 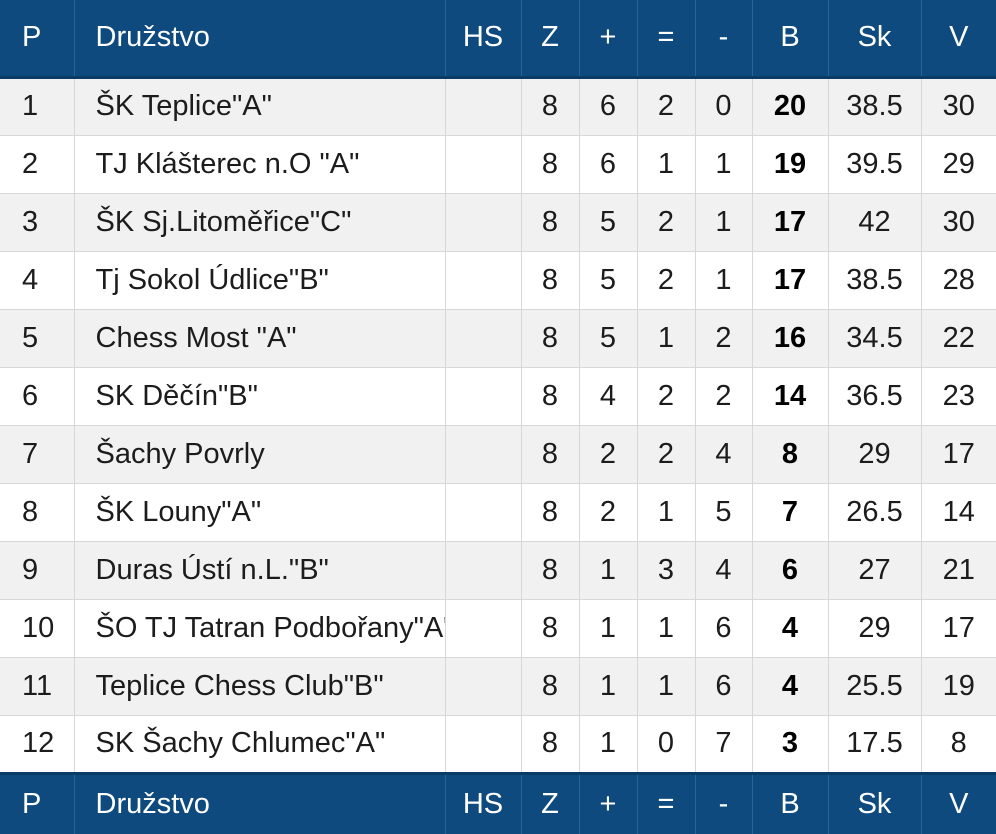 What do you see at coordinates (260, 280) in the screenshot?
I see `cell-team: Tj Sokol Údlice"B"` at bounding box center [260, 280].